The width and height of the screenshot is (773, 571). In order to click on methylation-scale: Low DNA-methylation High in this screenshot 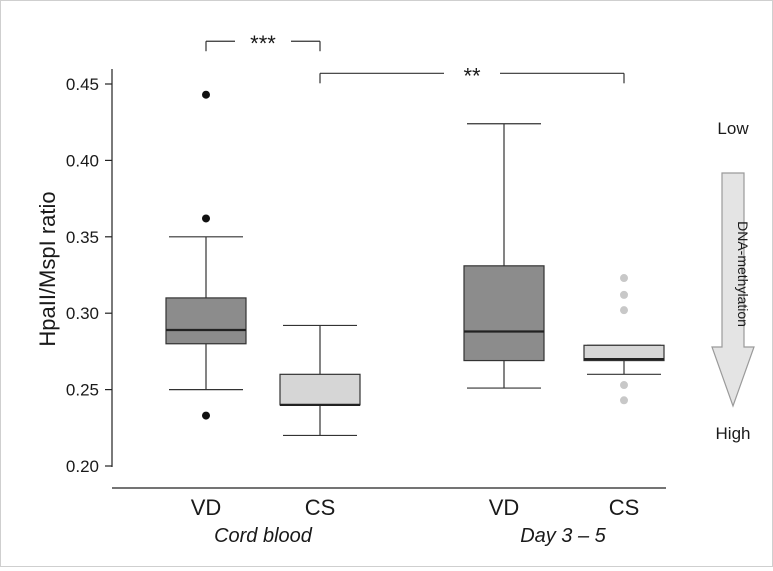, I will do `click(733, 281)`.